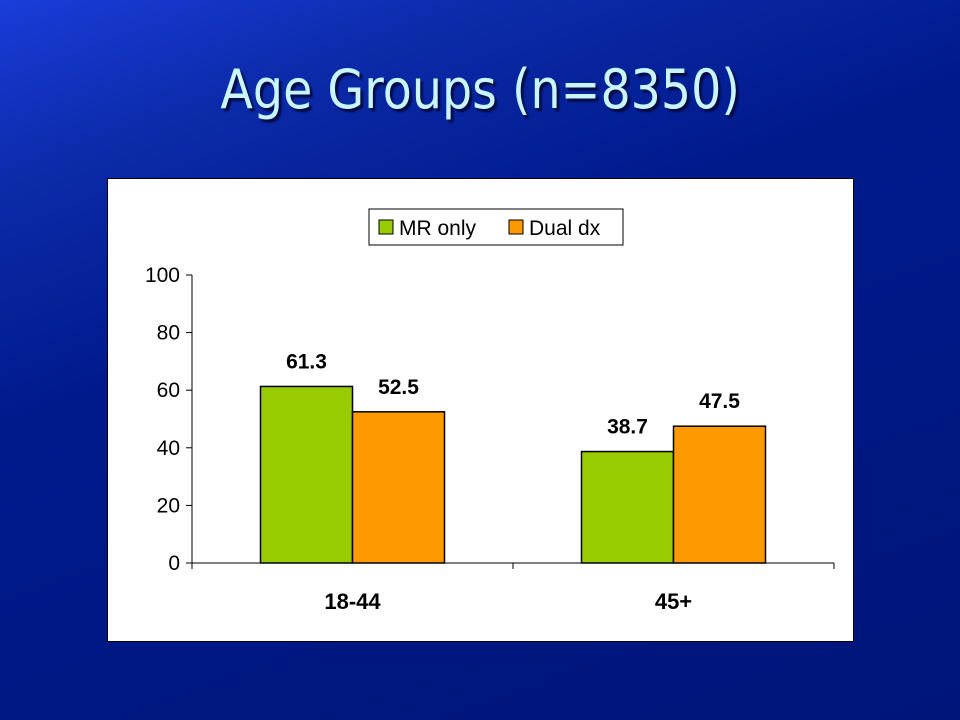  I want to click on y-tick-label: 40, so click(168, 448).